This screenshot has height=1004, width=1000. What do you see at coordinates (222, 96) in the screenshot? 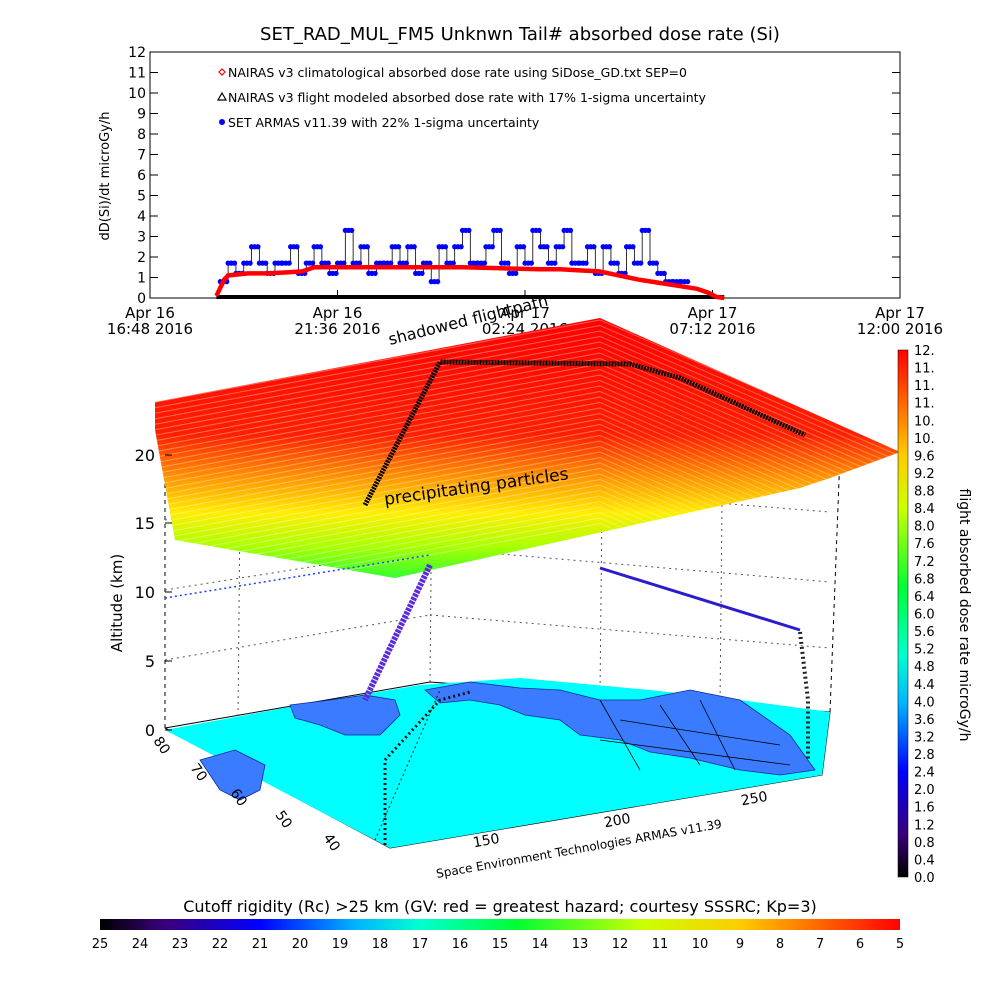
I see `legend-marker-triangle` at bounding box center [222, 96].